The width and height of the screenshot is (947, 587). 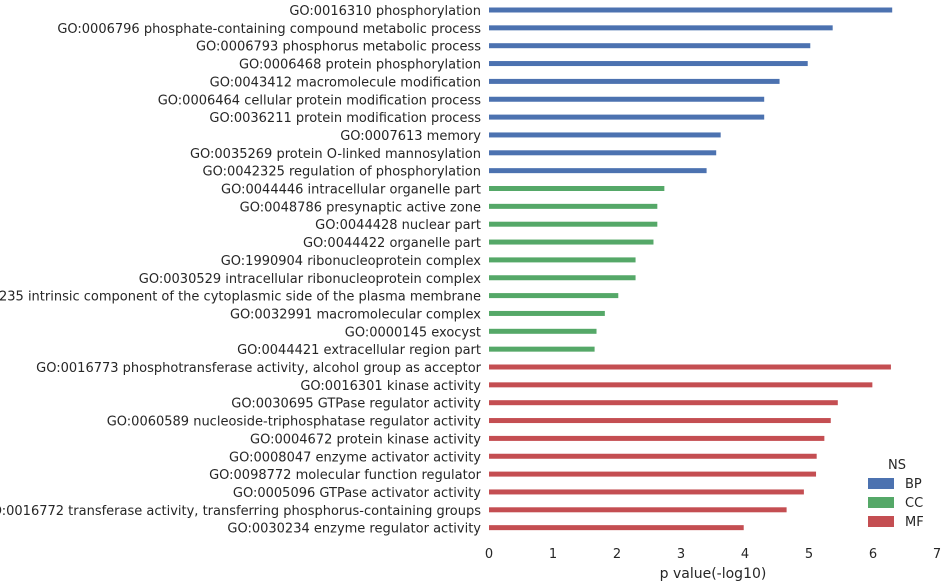 I want to click on category-label: GO:0016310 phosphorylation, so click(x=385, y=11).